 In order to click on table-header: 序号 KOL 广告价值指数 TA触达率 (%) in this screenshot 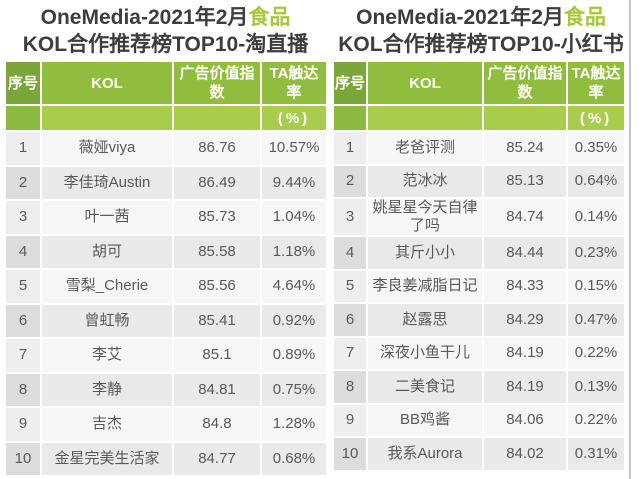, I will do `click(166, 96)`.